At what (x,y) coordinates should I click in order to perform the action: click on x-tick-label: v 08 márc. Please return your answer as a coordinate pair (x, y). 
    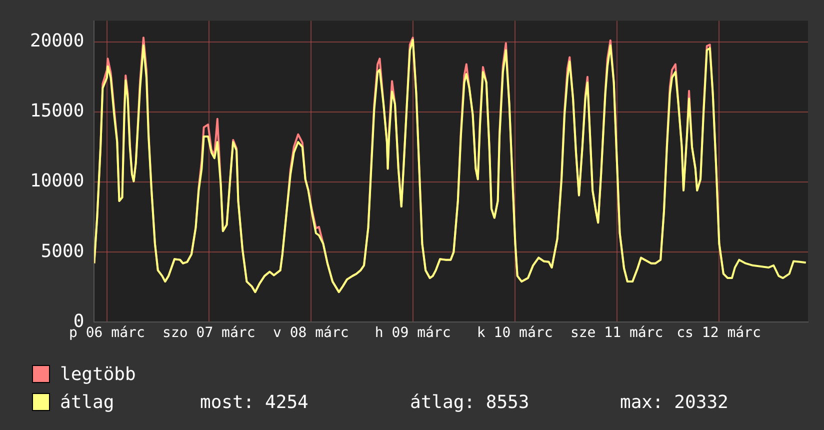
    Looking at the image, I should click on (310, 333).